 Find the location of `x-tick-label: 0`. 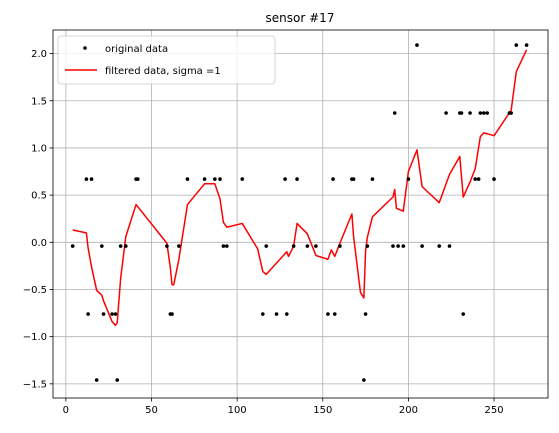

x-tick-label: 0 is located at coordinates (66, 410).